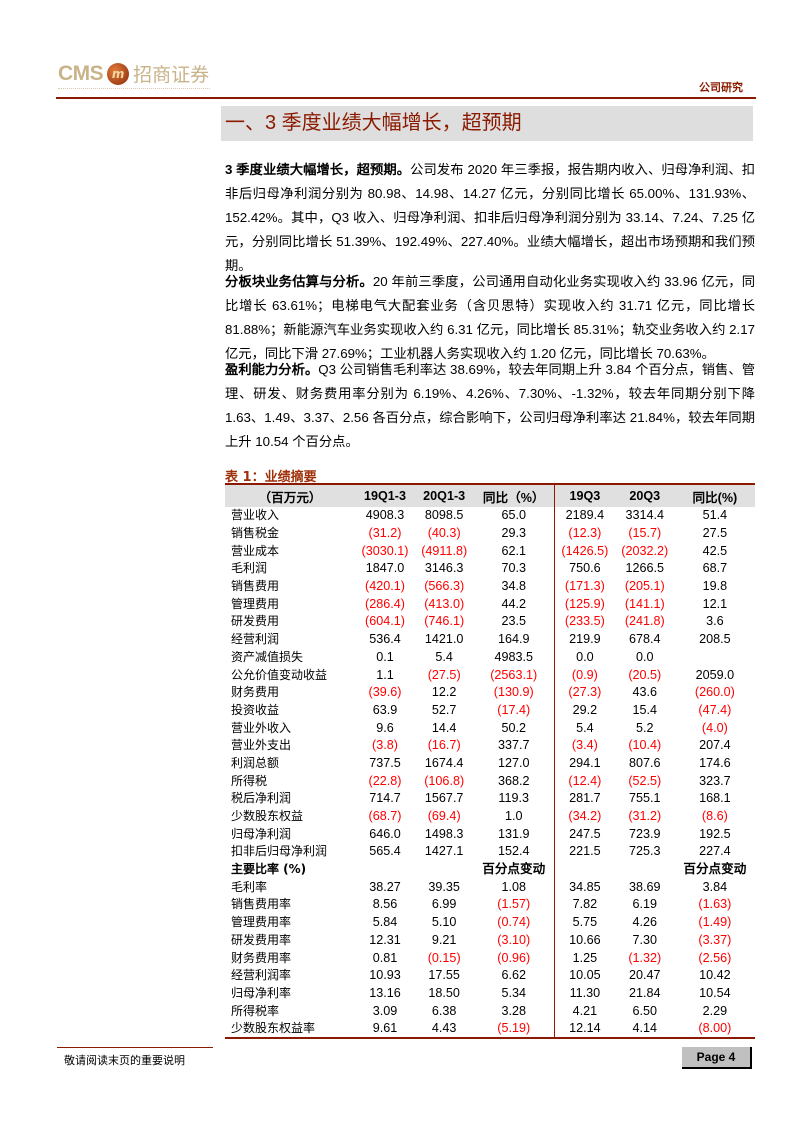 This screenshot has width=793, height=1122. Describe the element at coordinates (715, 639) in the screenshot. I see `cell-value: 208.5` at that location.